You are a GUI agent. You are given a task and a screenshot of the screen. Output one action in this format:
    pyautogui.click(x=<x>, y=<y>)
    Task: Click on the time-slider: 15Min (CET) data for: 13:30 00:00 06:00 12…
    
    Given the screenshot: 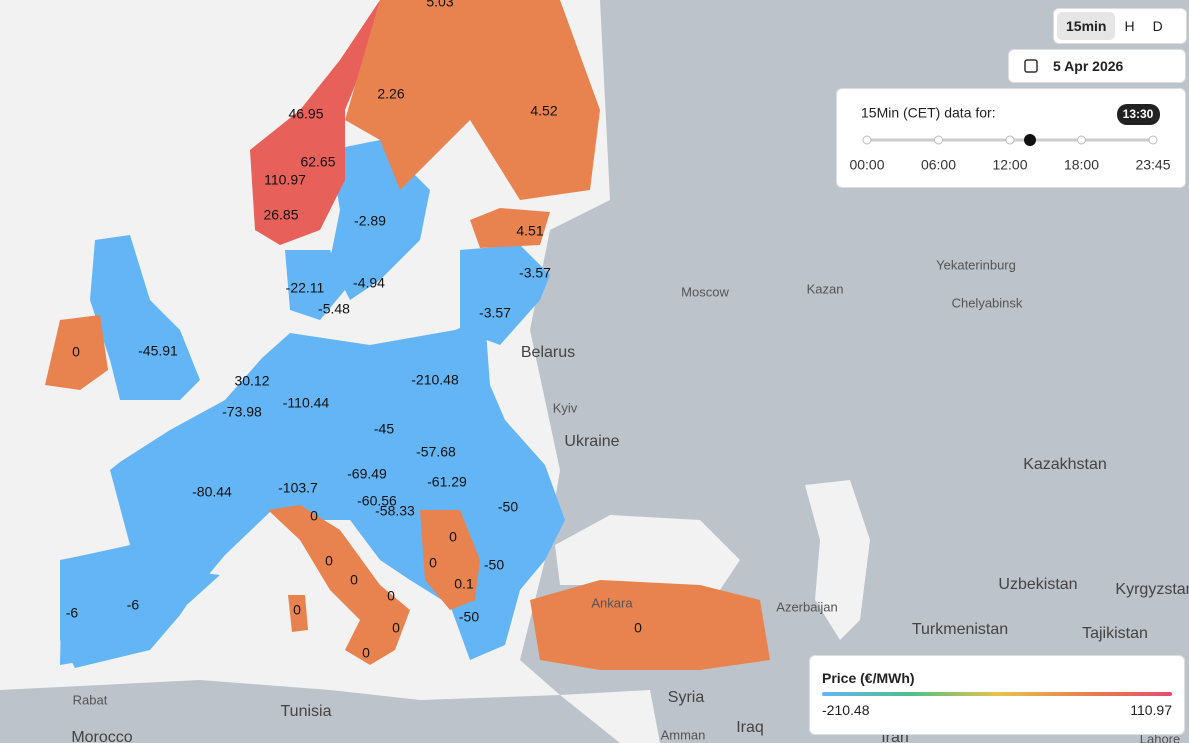 What is the action you would take?
    pyautogui.click(x=1011, y=138)
    